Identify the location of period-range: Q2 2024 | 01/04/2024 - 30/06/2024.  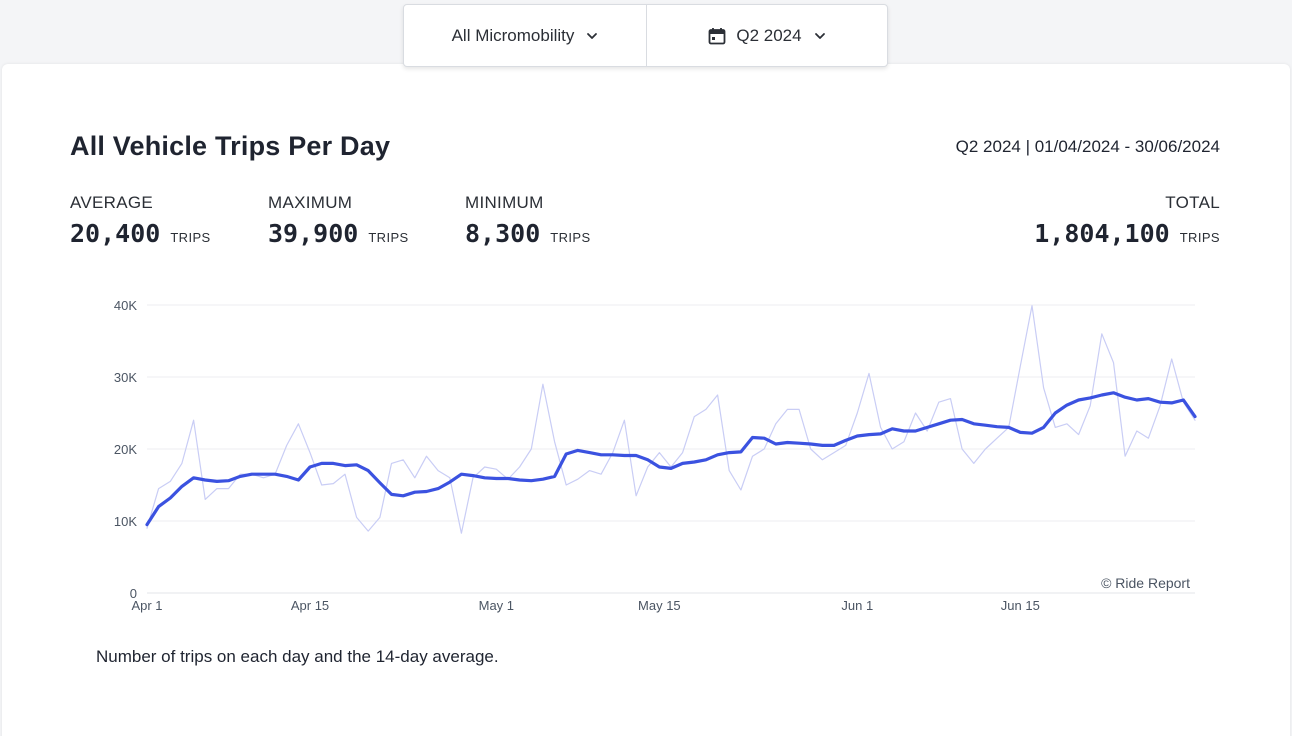
(1087, 146).